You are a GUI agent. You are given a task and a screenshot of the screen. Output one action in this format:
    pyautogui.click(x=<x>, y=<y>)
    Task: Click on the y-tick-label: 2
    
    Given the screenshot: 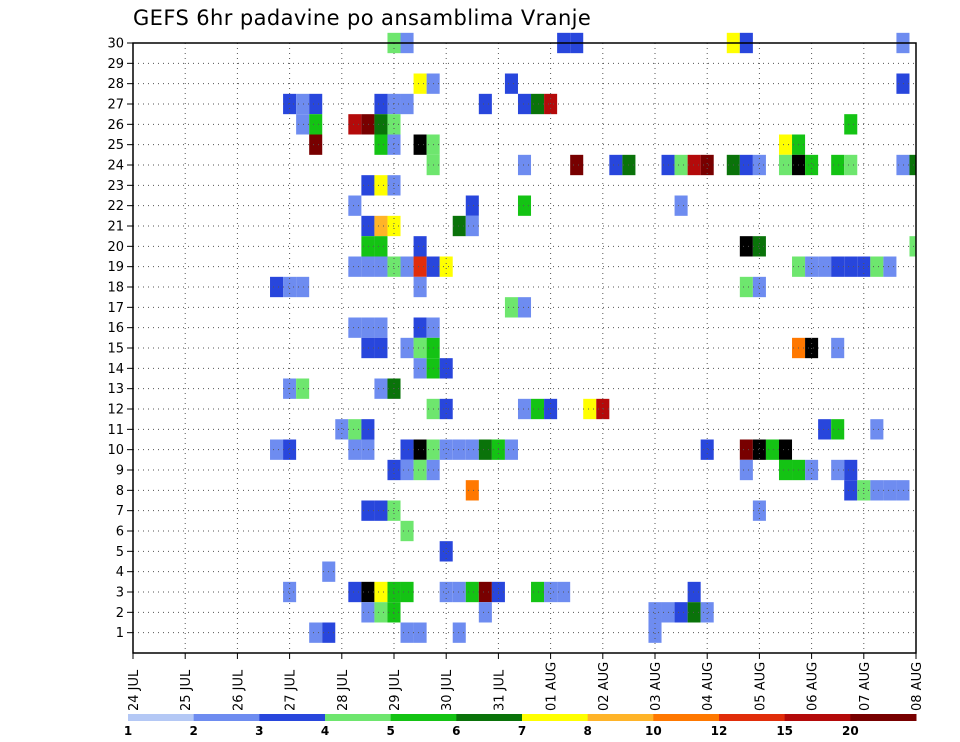 What is the action you would take?
    pyautogui.click(x=120, y=613)
    